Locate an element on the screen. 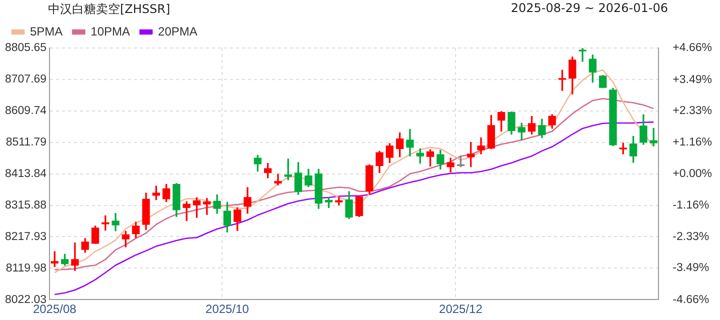  y2-tick-label: -1.16% is located at coordinates (691, 205).